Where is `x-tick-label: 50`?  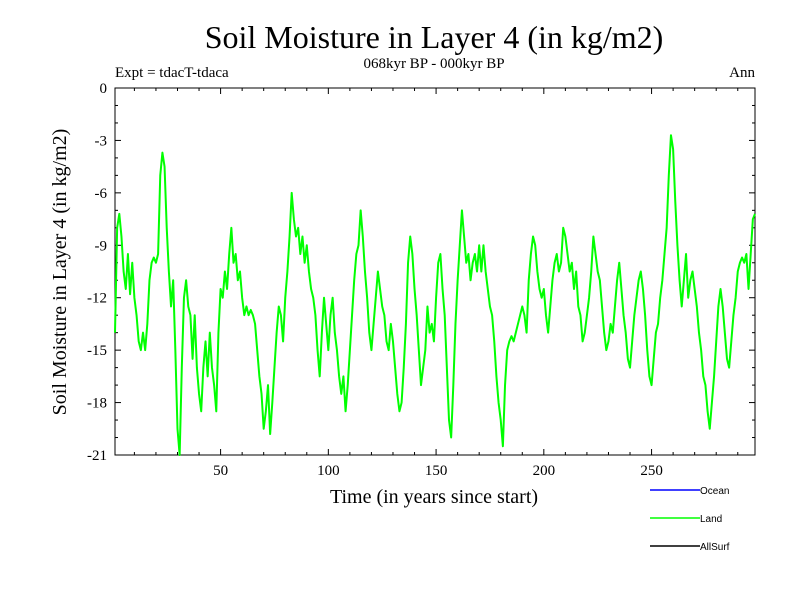
x-tick-label: 50 is located at coordinates (220, 471).